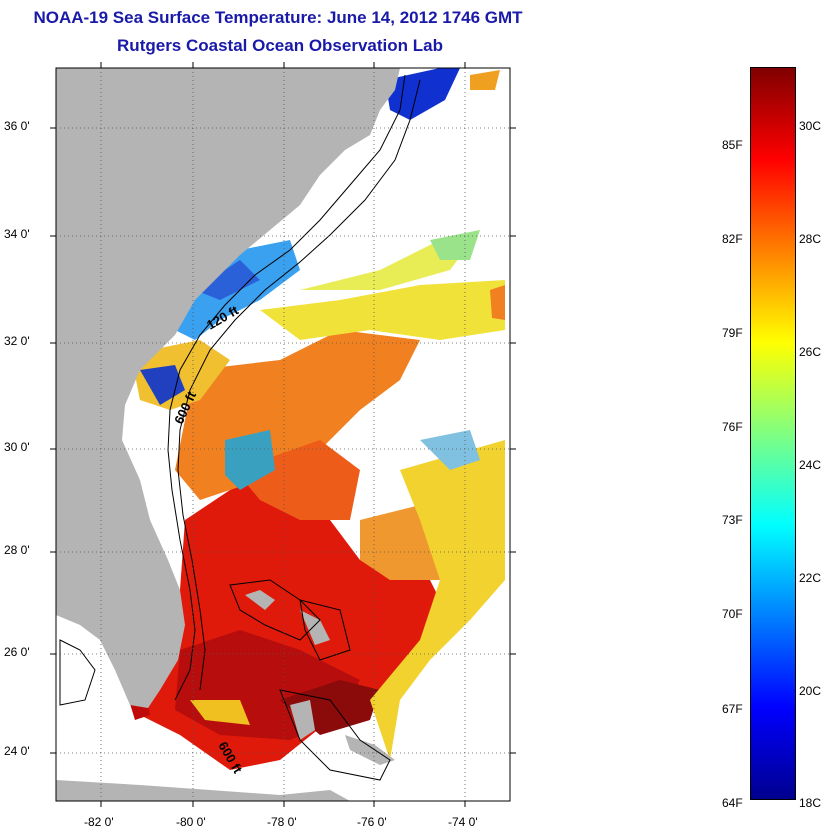 This screenshot has width=833, height=832. I want to click on colorbar-label-70f: 70F, so click(732, 614).